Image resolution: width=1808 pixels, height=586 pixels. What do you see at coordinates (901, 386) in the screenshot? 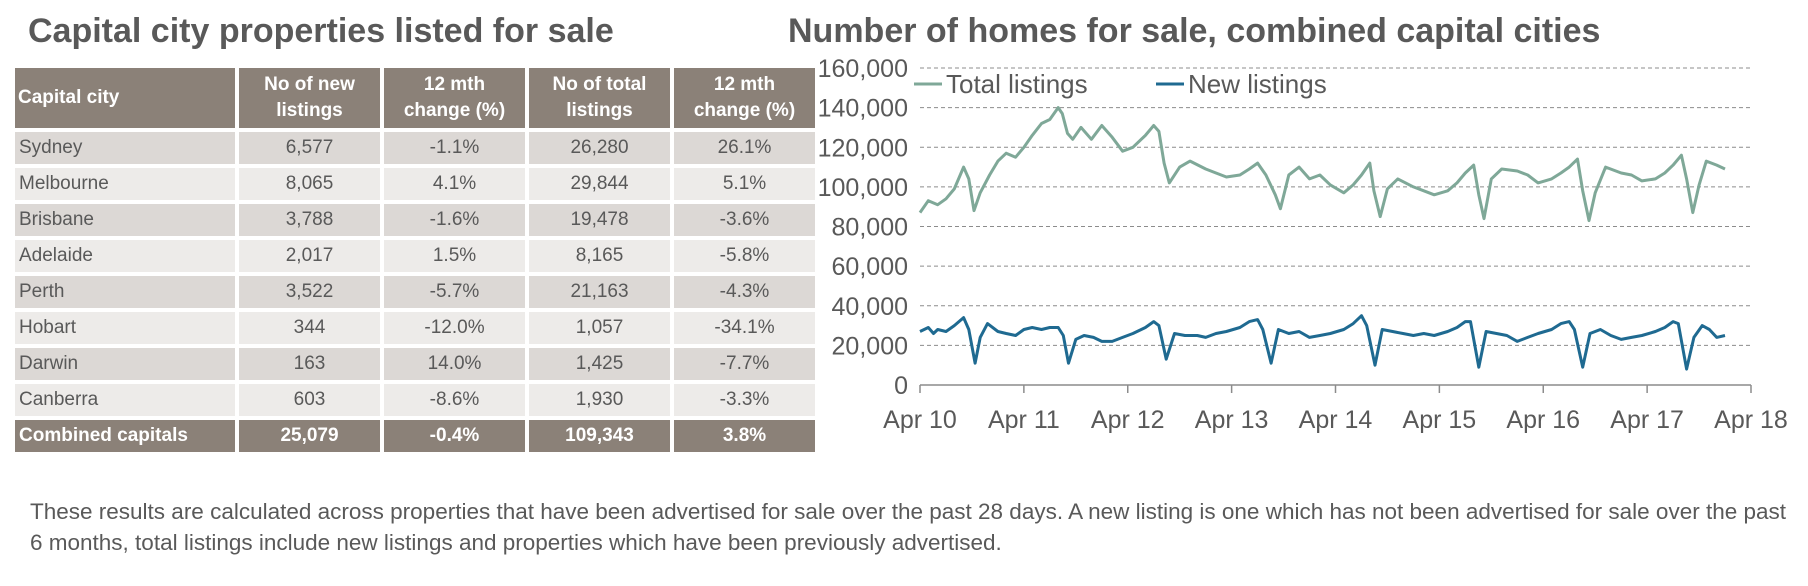
I see `y-tick-label: 0` at bounding box center [901, 386].